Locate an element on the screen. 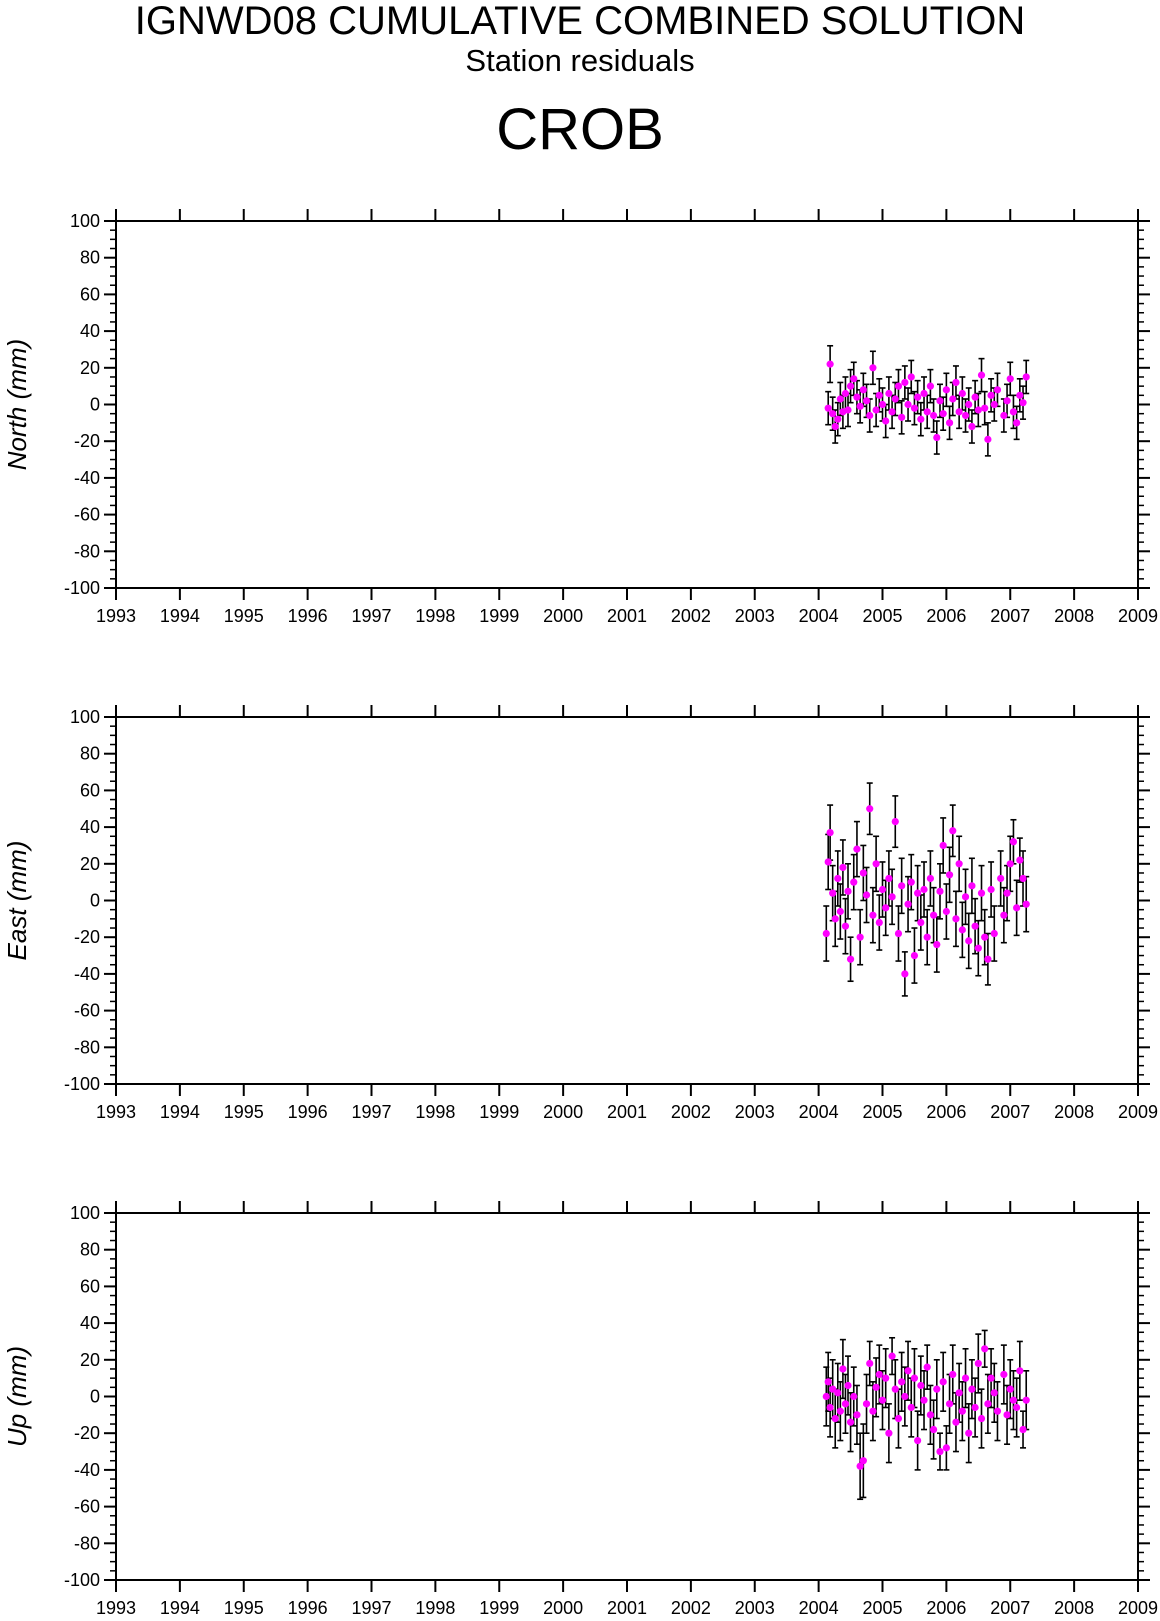 The width and height of the screenshot is (1160, 1621). up-y-tick-label: -20 is located at coordinates (87, 1433).